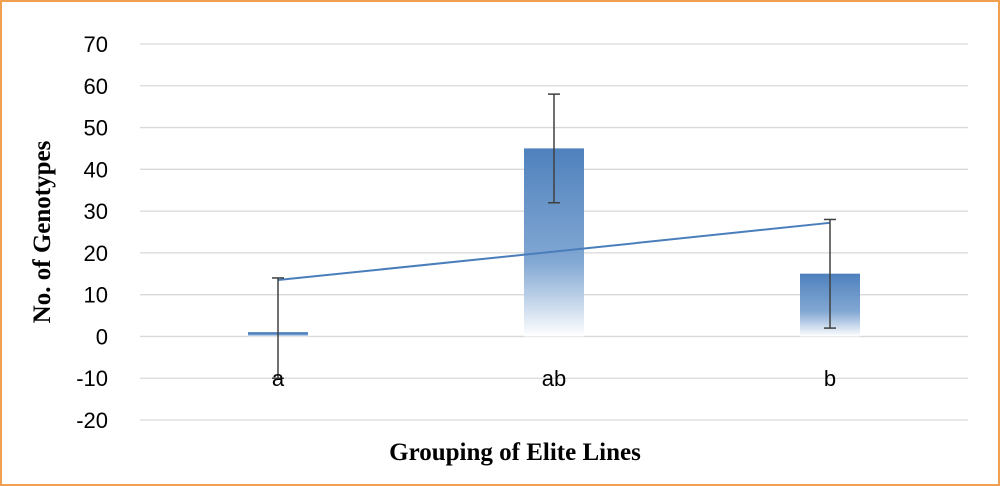  Describe the element at coordinates (102, 336) in the screenshot. I see `y-tick-label: 0` at that location.